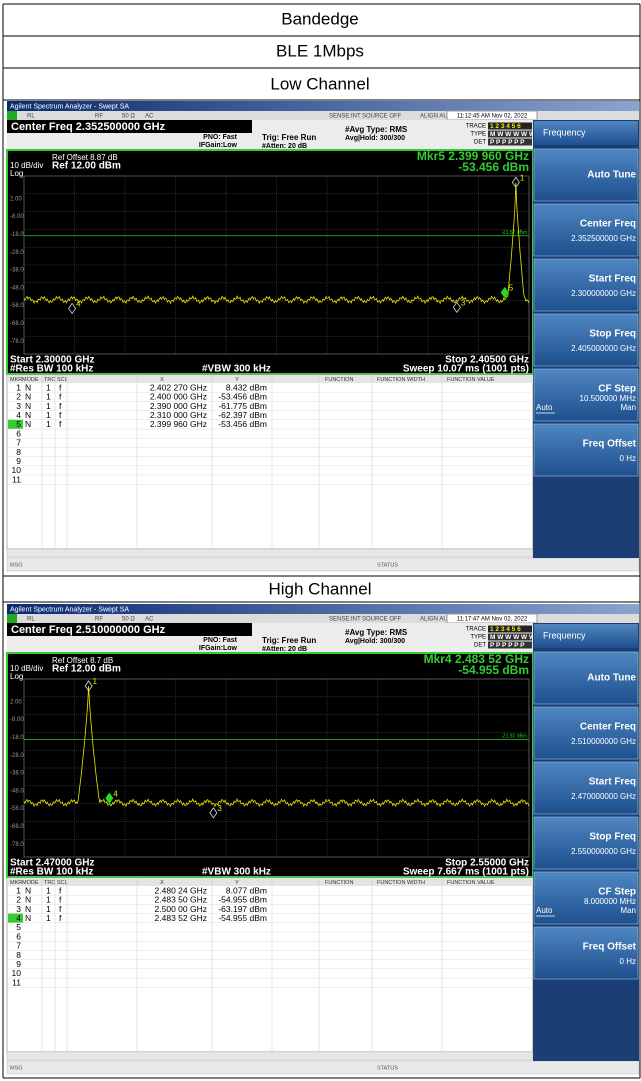  I want to click on ifgain: IFGain:Low, so click(218, 145).